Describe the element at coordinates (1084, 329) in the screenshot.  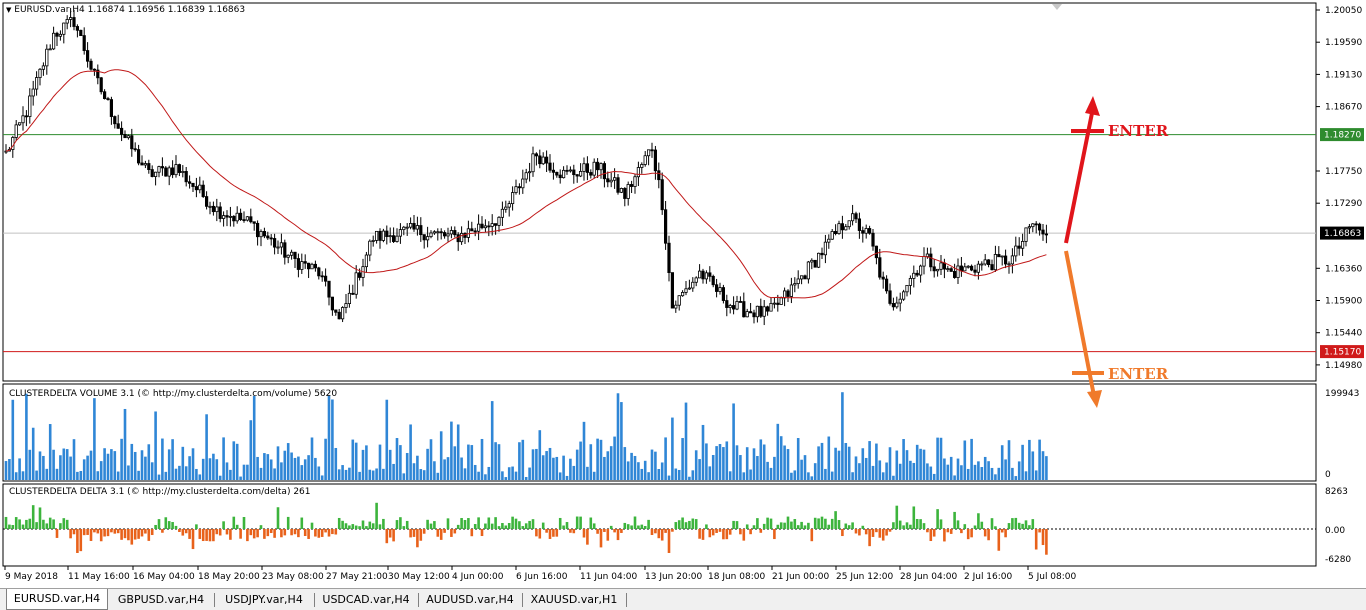
I see `enter-down-arrow` at that location.